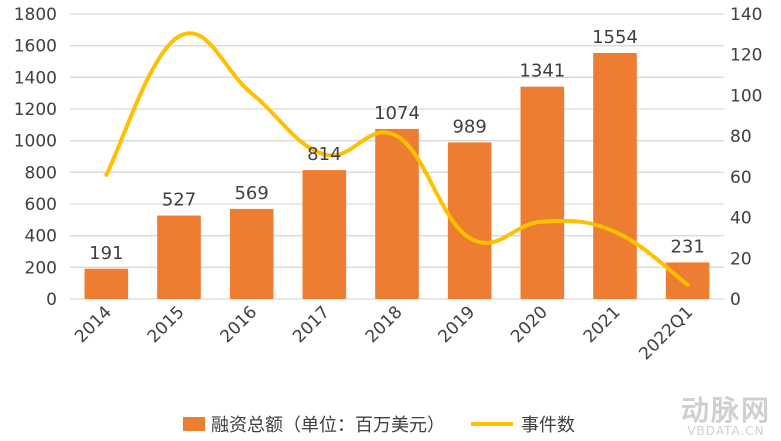 The width and height of the screenshot is (781, 441). I want to click on y-left-tick-label: 1400, so click(35, 78).